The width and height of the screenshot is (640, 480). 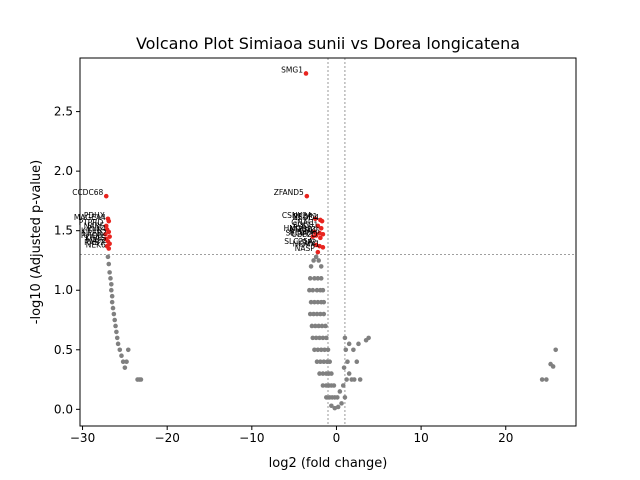 What do you see at coordinates (63, 171) in the screenshot?
I see `y-tick-label: 2.0` at bounding box center [63, 171].